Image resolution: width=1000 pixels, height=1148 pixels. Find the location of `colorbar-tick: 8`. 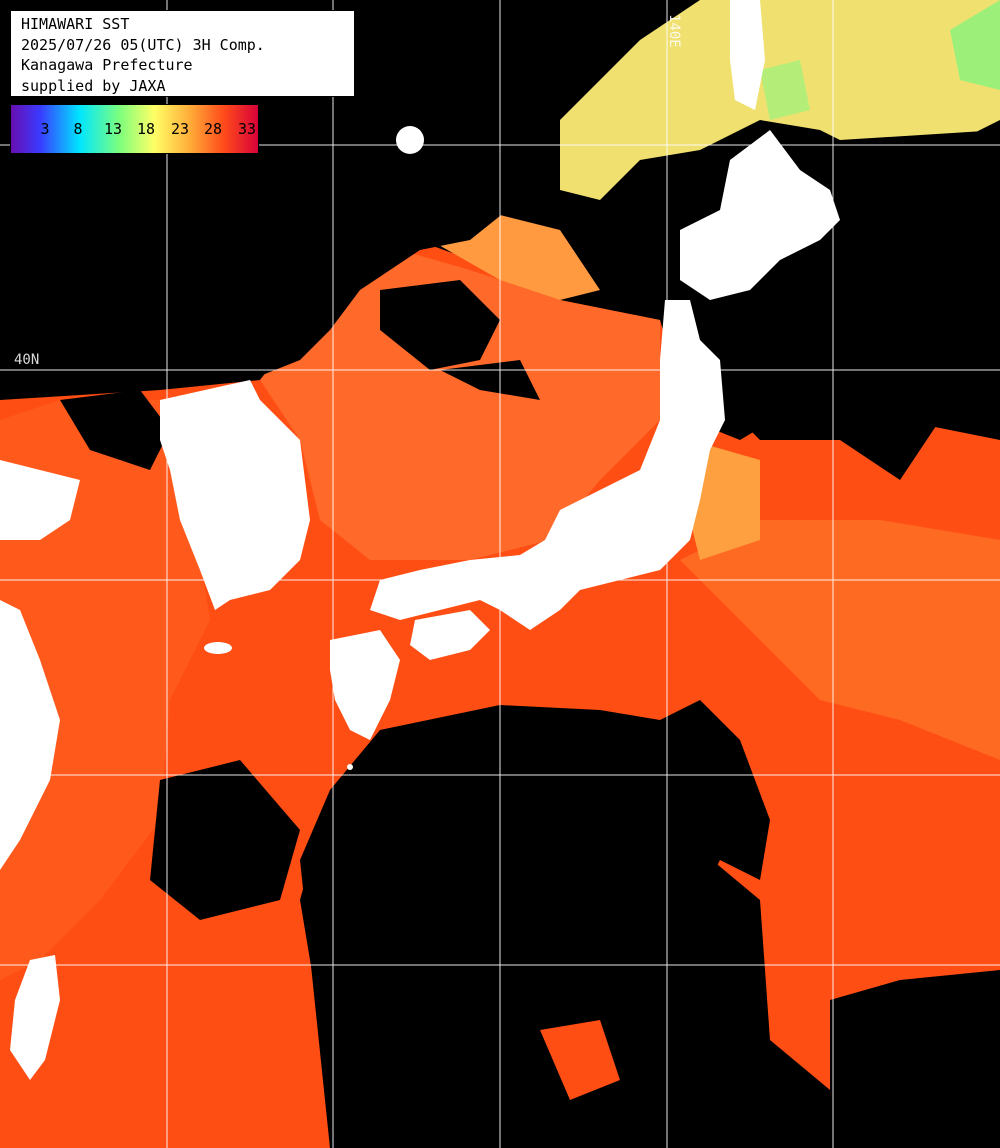

colorbar-tick: 8 is located at coordinates (78, 129).